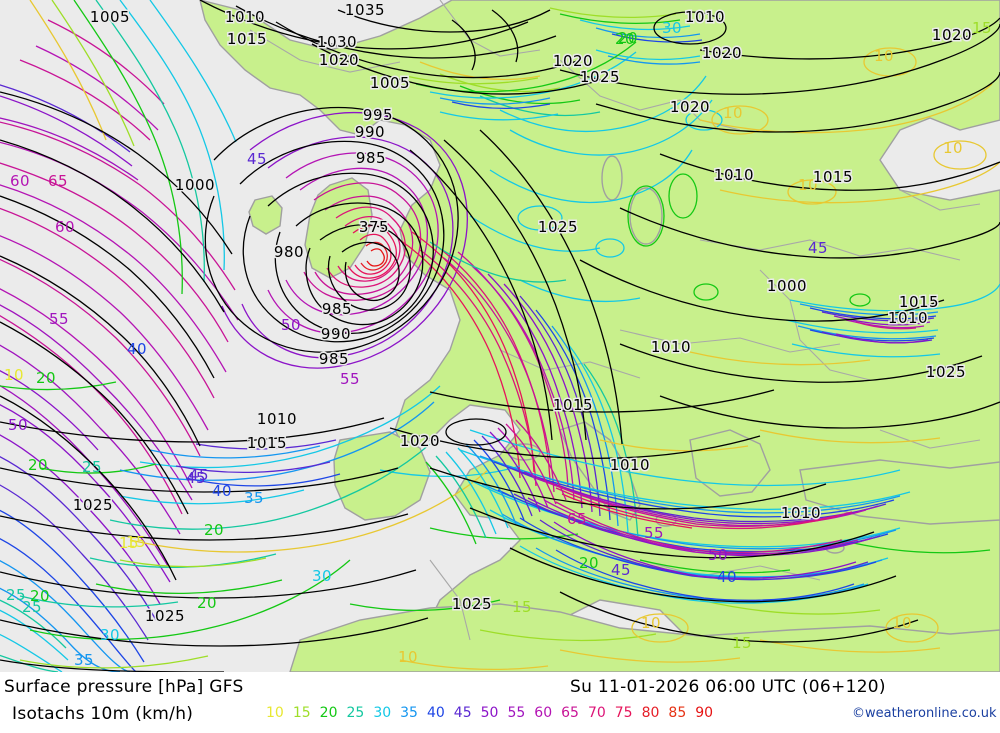  I want to click on isobar-label: 375, so click(374, 227).